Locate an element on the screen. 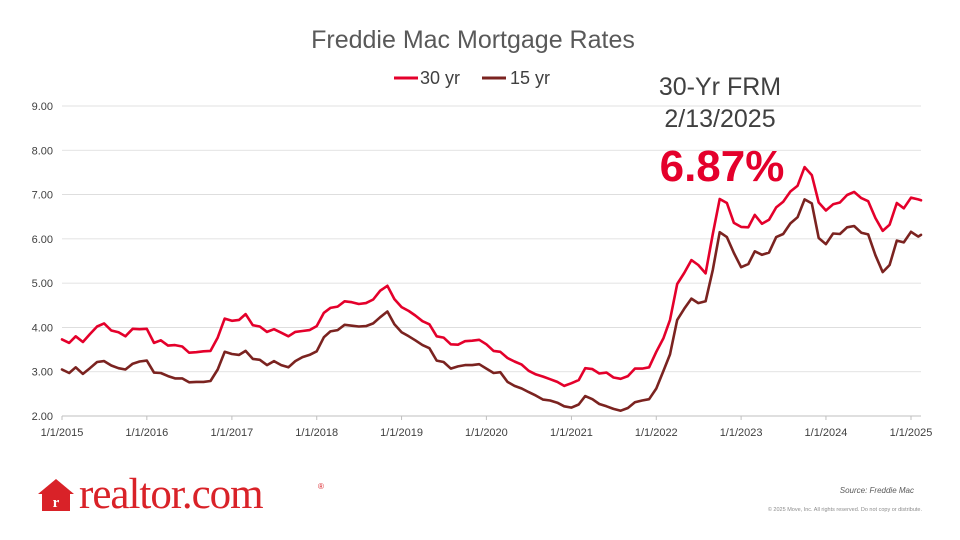 The height and width of the screenshot is (540, 960). x-tick-label: 1/1/2016 is located at coordinates (146, 433).